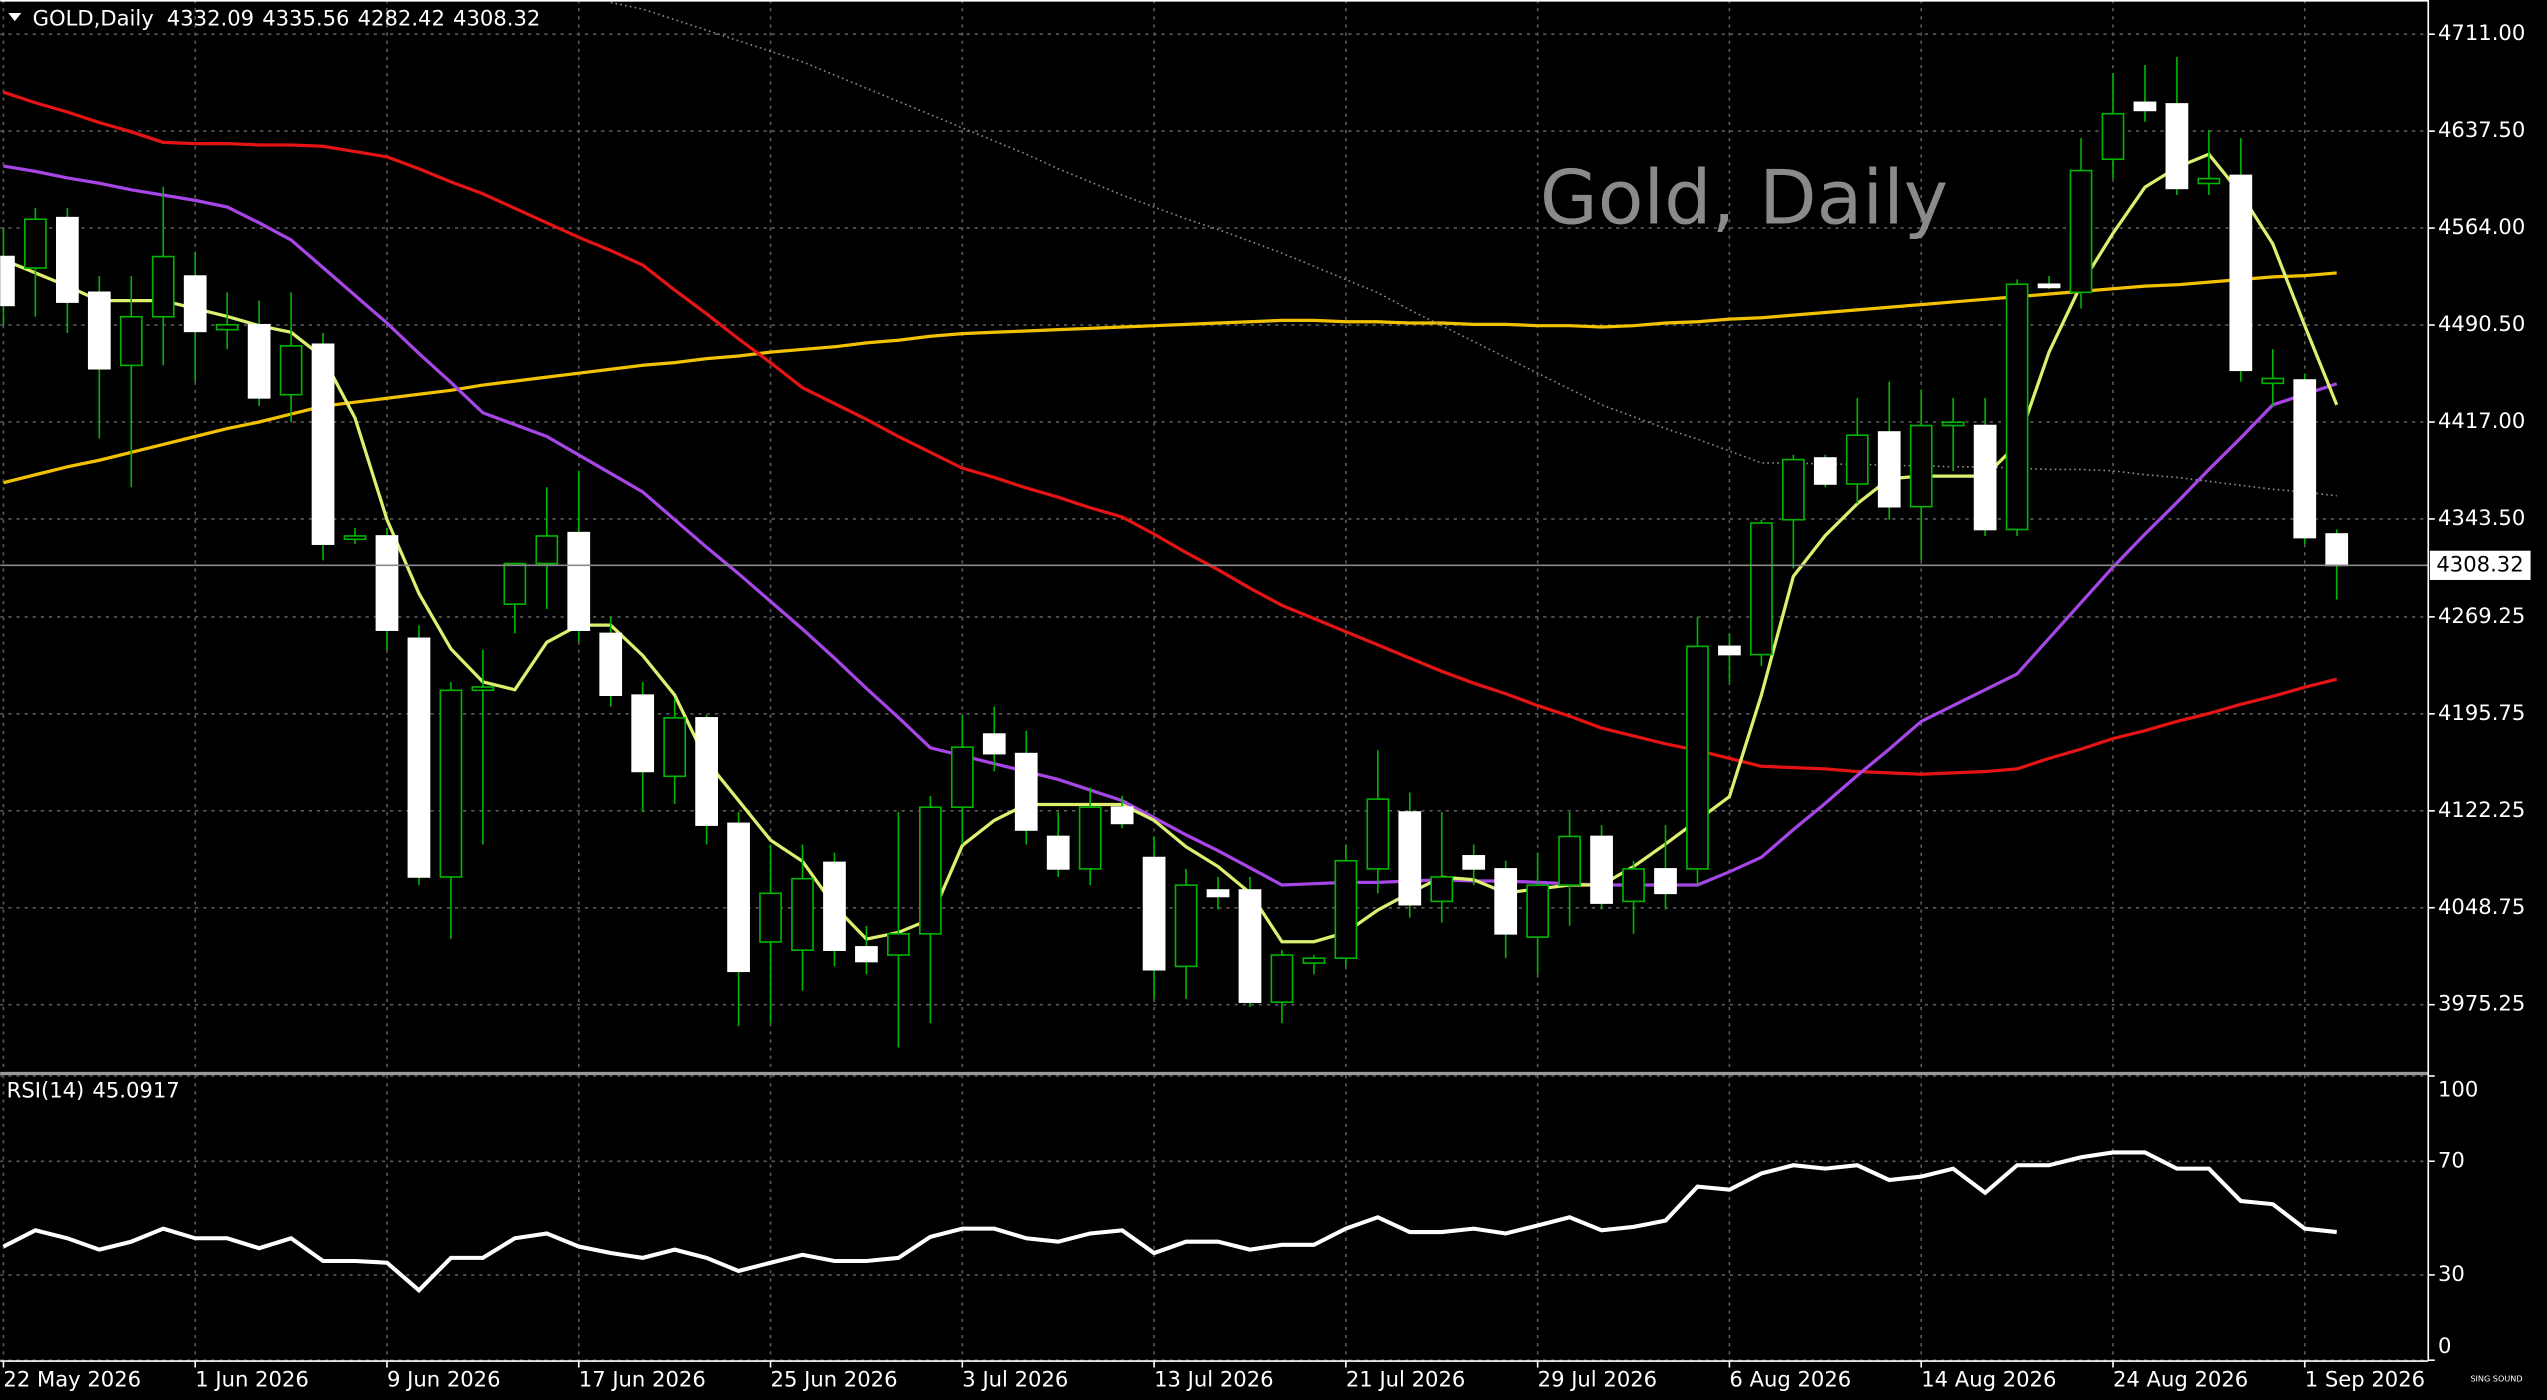 This screenshot has width=2547, height=1400. I want to click on y-tick-label: 100, so click(2458, 1089).